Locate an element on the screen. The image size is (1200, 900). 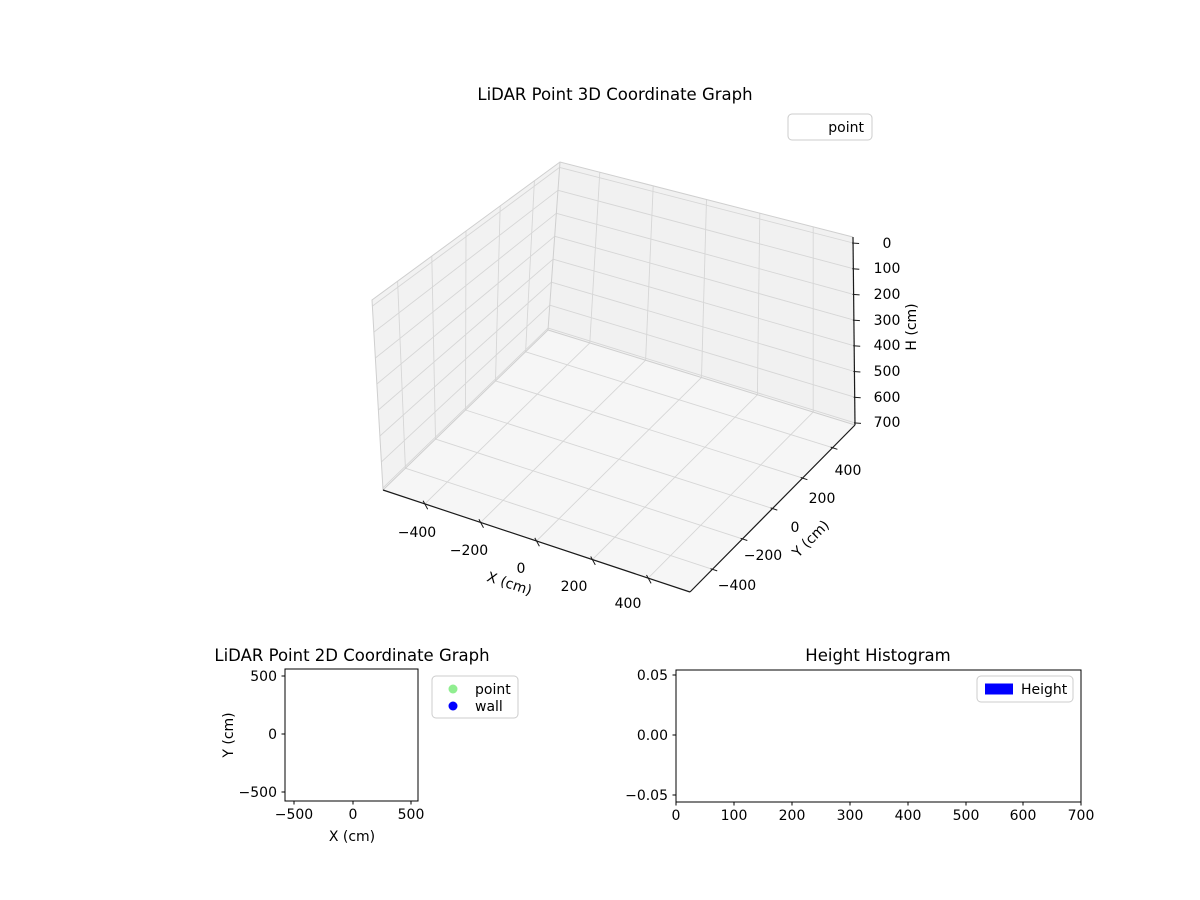
legend-3d-box is located at coordinates (830, 127).